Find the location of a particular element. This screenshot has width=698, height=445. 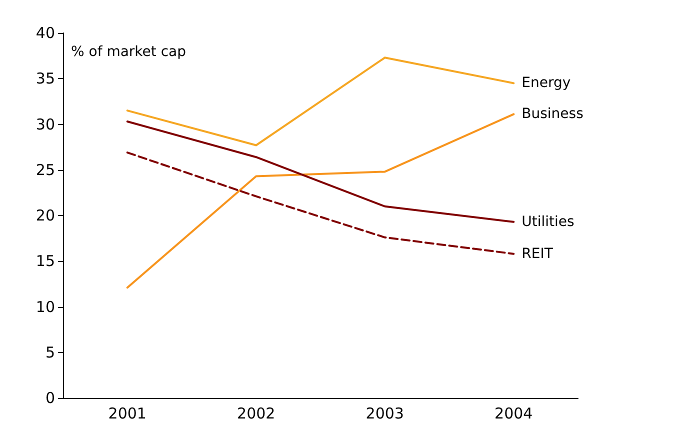

series-label: Business is located at coordinates (553, 114).